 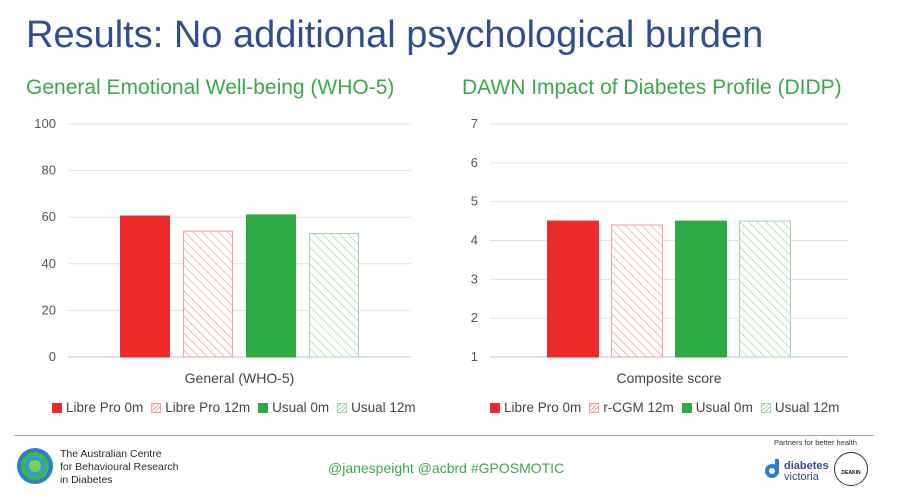 What do you see at coordinates (638, 407) in the screenshot?
I see `legend-label: r-CGM 12m` at bounding box center [638, 407].